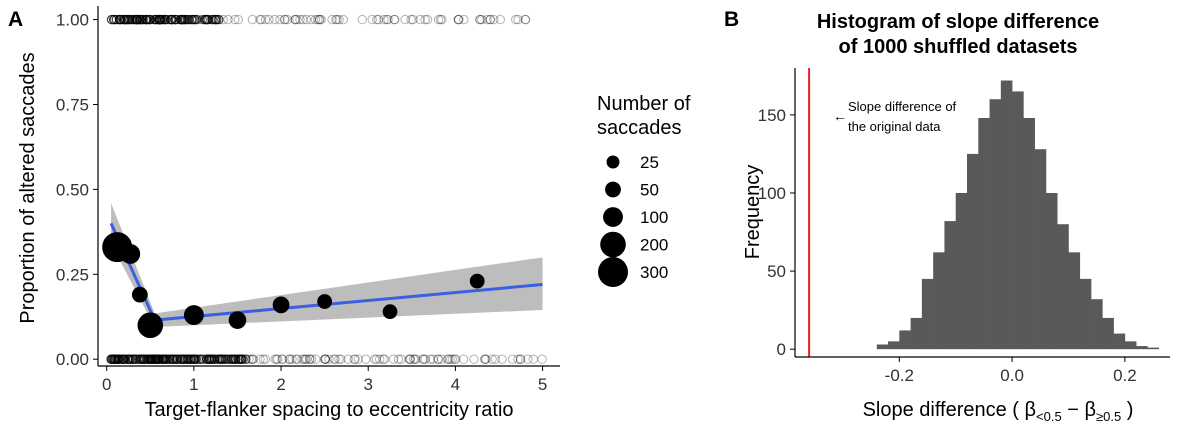  What do you see at coordinates (367, 384) in the screenshot?
I see `panel-a-x-tick-label: 3` at bounding box center [367, 384].